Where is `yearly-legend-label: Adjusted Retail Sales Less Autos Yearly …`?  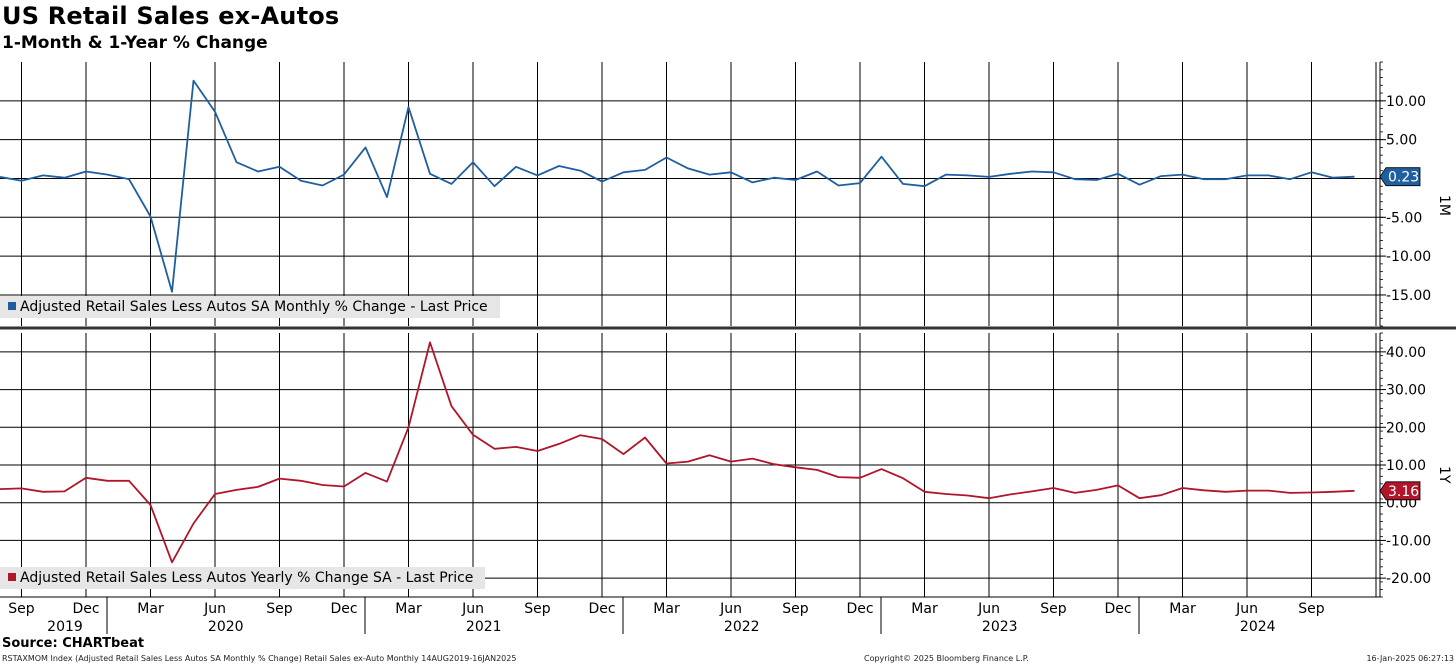 yearly-legend-label: Adjusted Retail Sales Less Autos Yearly … is located at coordinates (247, 578).